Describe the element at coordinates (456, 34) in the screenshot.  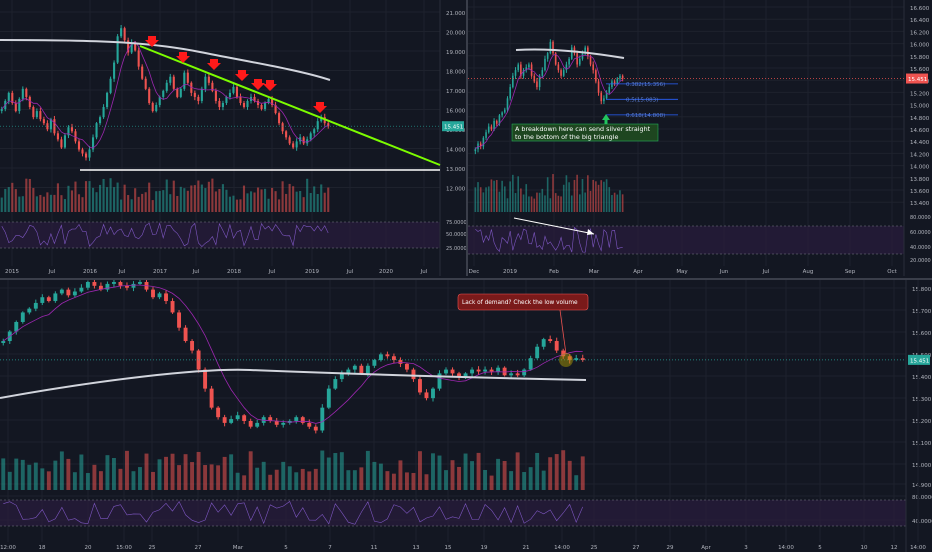
I see `y-tick-label: 20.000` at that location.